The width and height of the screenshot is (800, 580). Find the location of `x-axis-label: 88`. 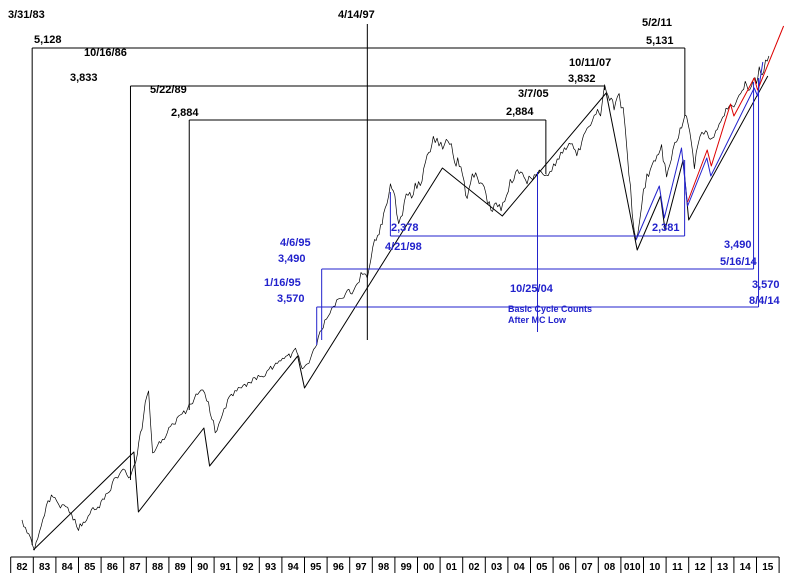

x-axis-label: 88 is located at coordinates (158, 567).